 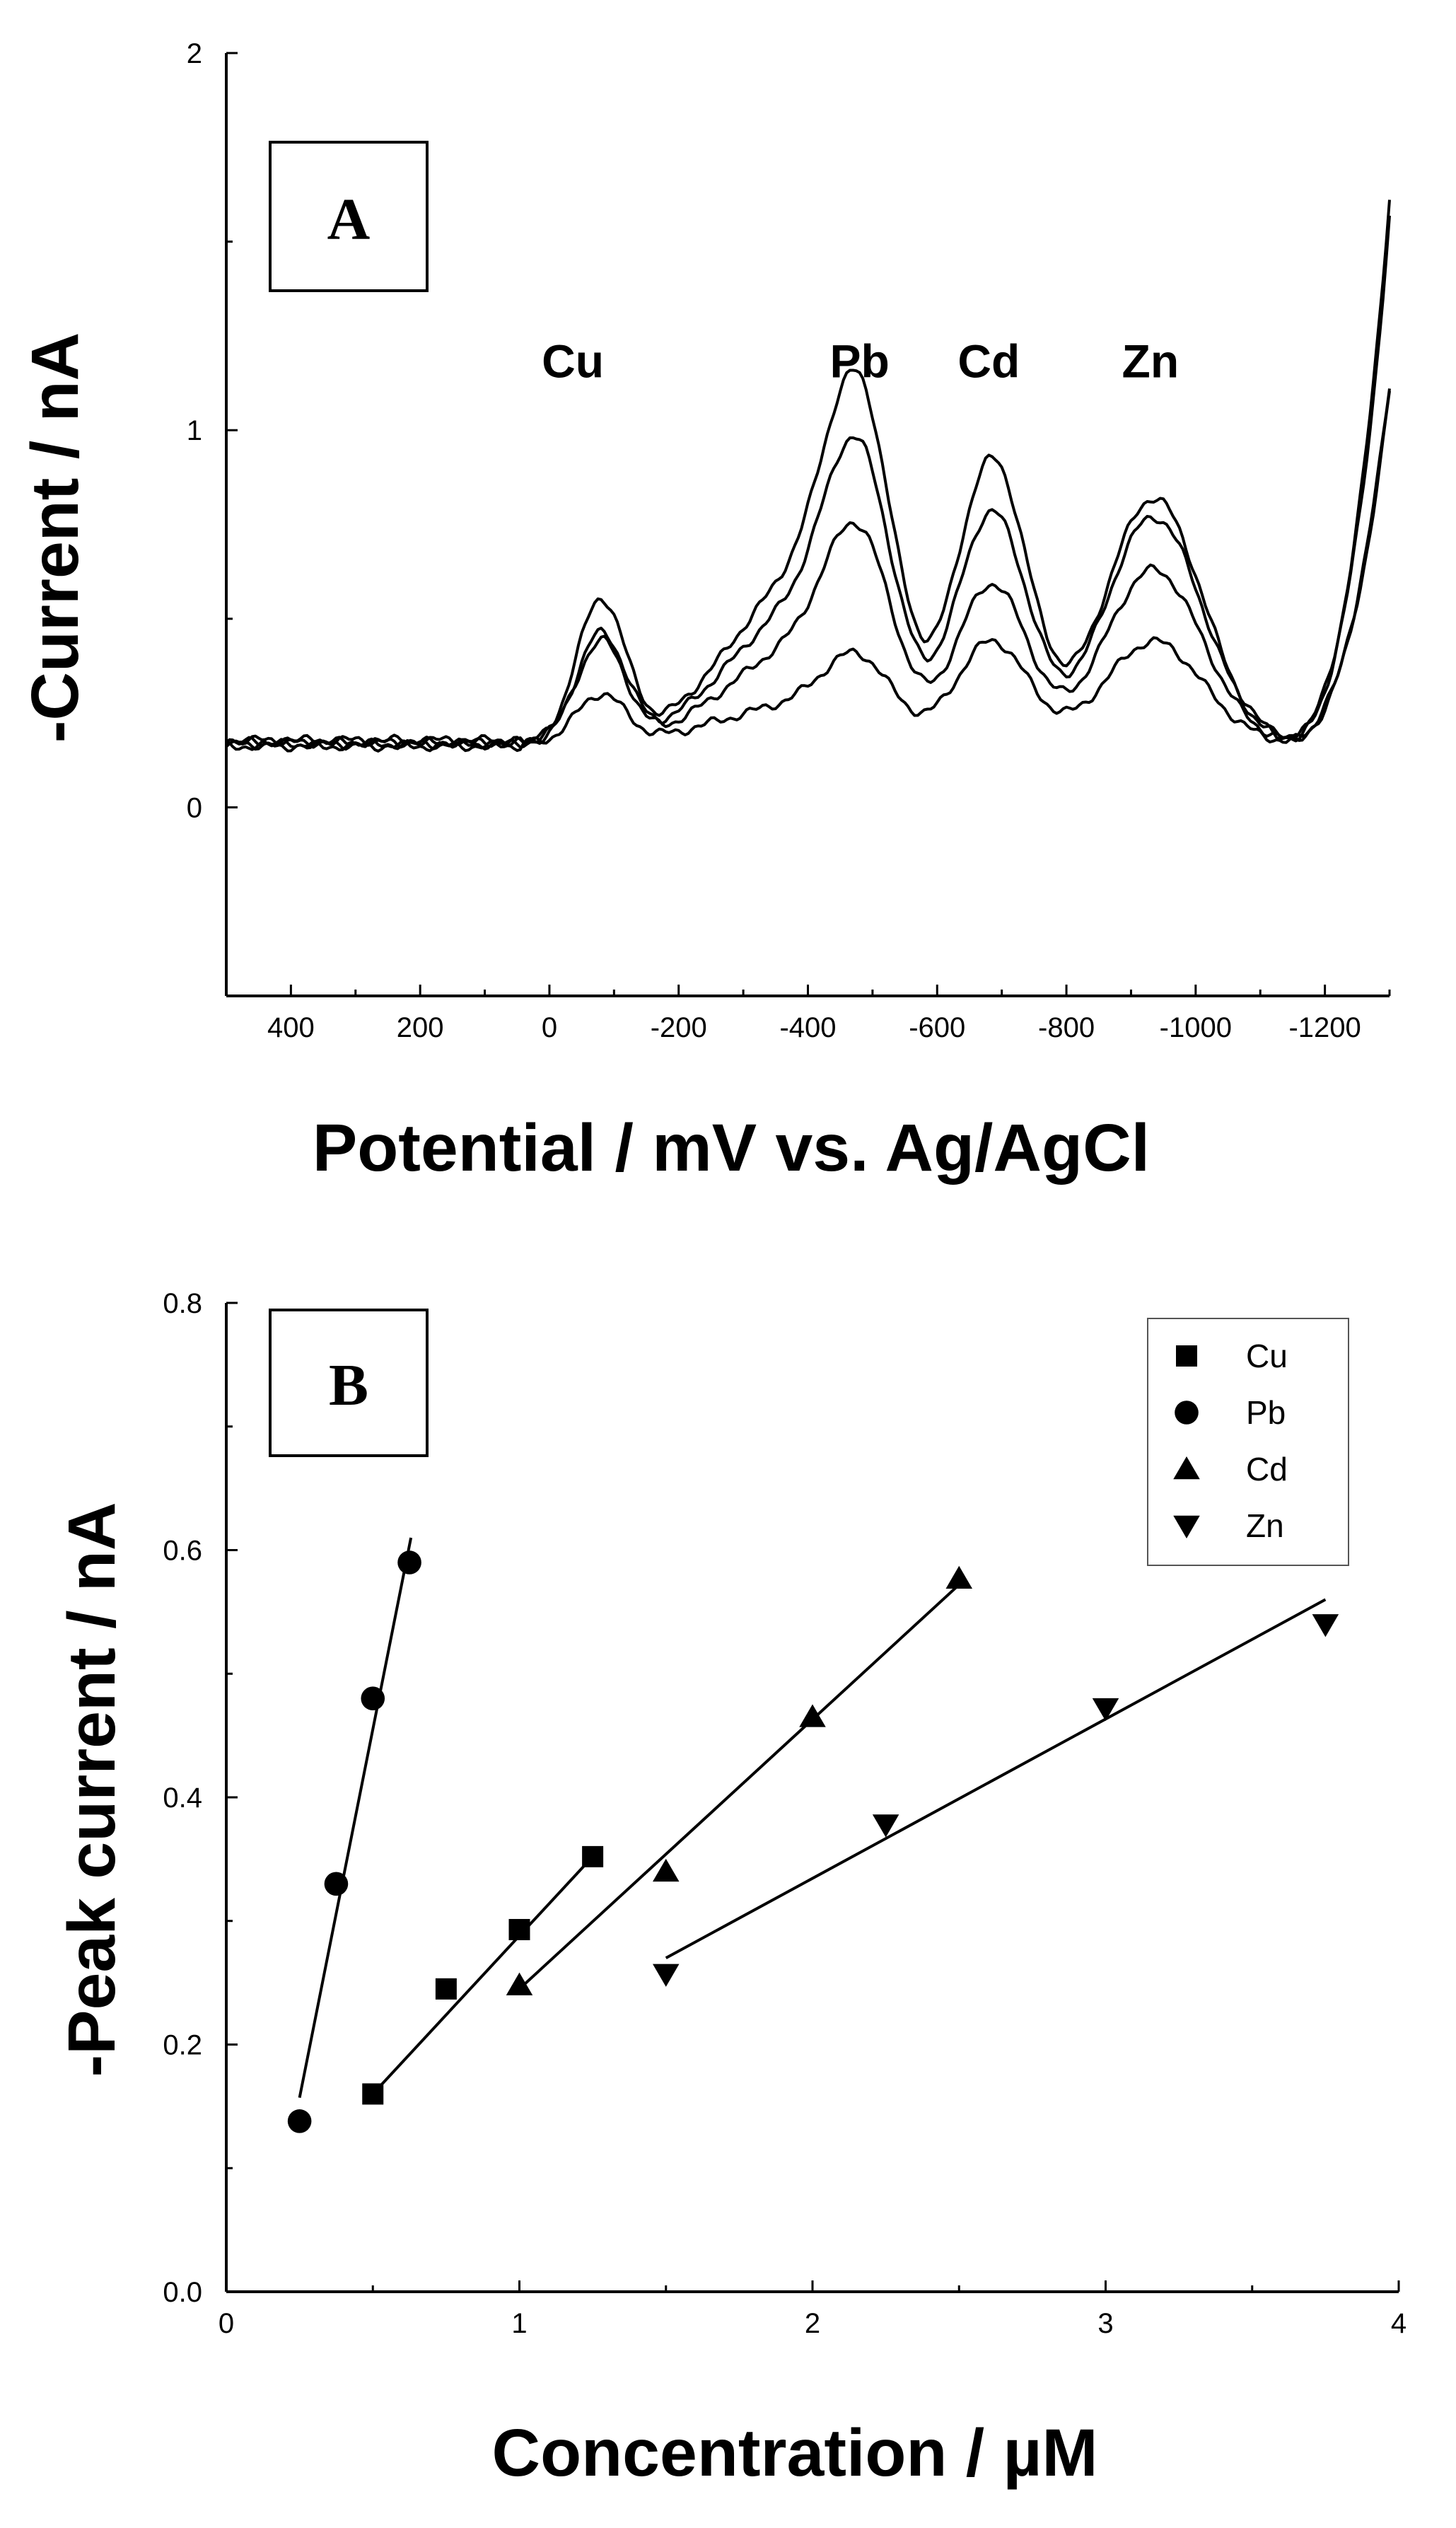 What do you see at coordinates (182, 2293) in the screenshot?
I see `panel-b-y-tick-label: 0.0` at bounding box center [182, 2293].